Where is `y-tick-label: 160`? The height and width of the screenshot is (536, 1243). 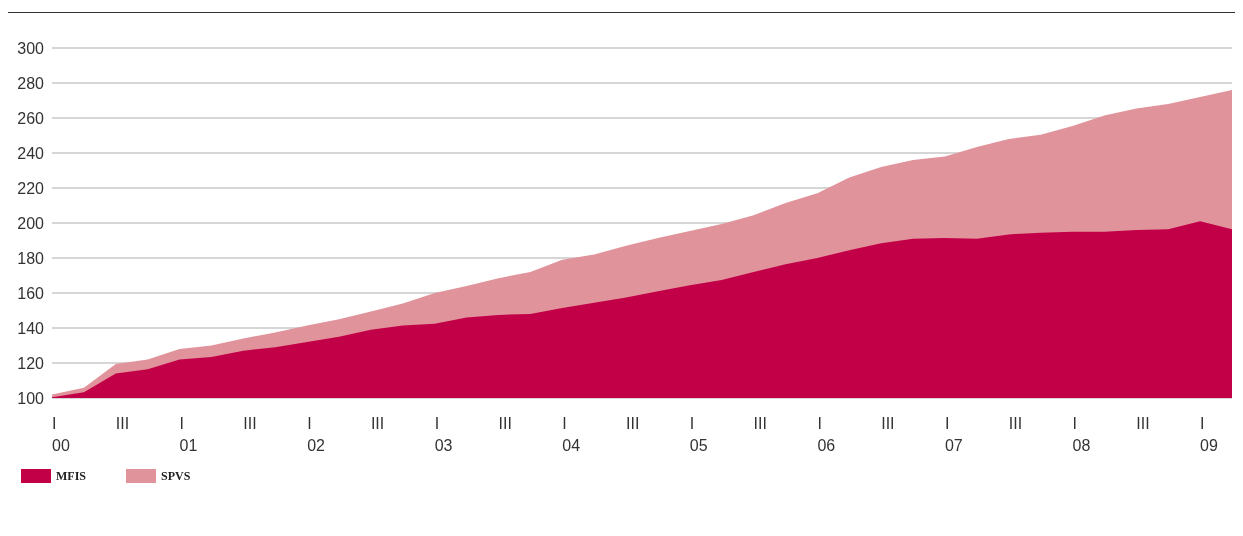
y-tick-label: 160 is located at coordinates (31, 293).